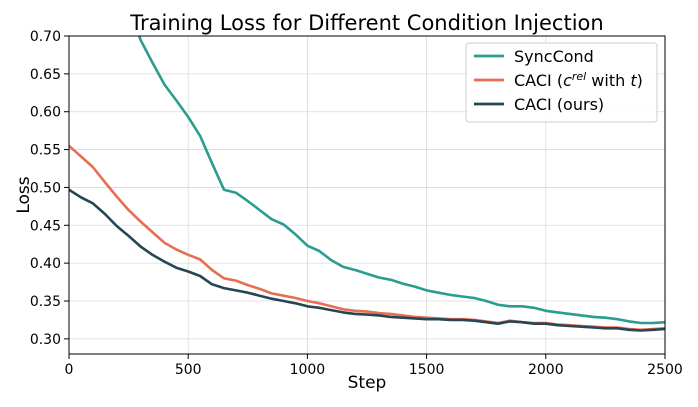 Image resolution: width=698 pixels, height=407 pixels. Describe the element at coordinates (45, 151) in the screenshot. I see `y-tick-label: 0.55` at that location.